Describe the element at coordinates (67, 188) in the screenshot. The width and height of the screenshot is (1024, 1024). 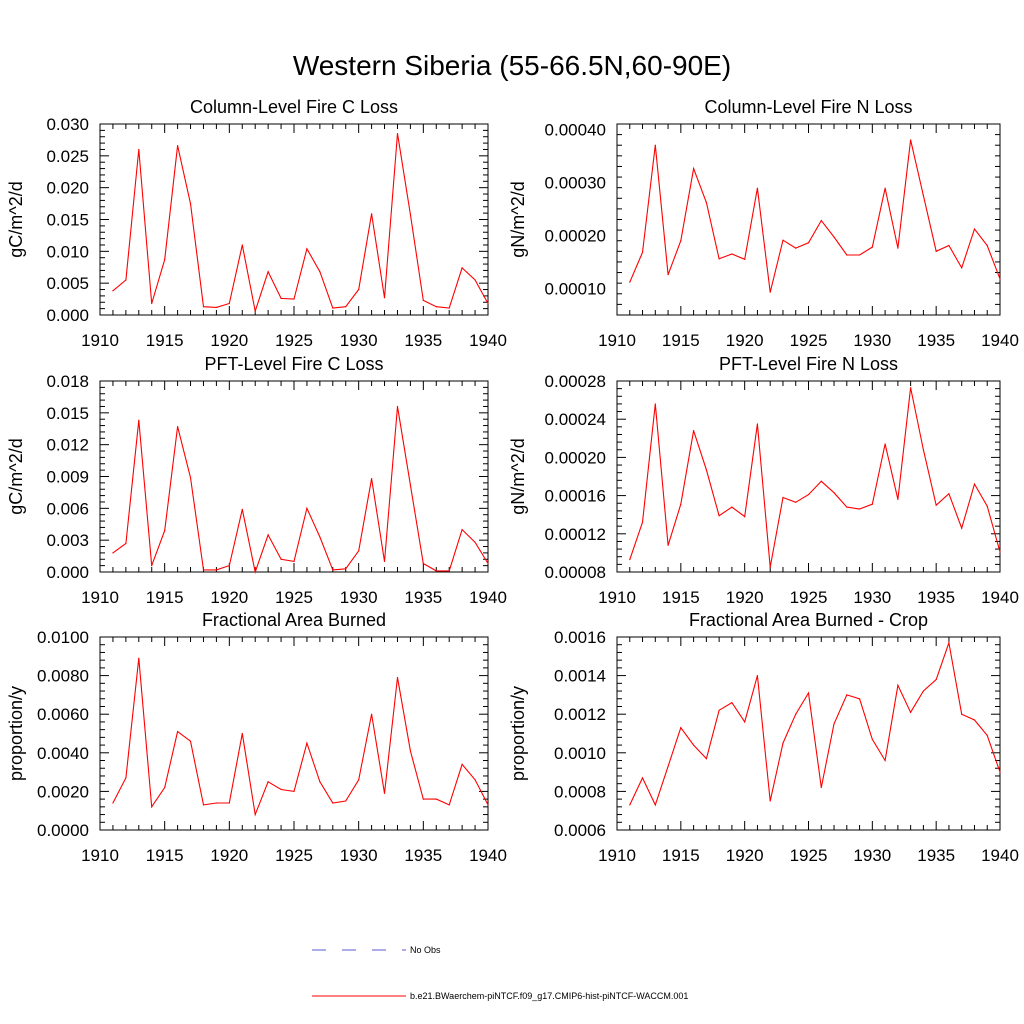
I see `y-tick-label: 0.020` at that location.